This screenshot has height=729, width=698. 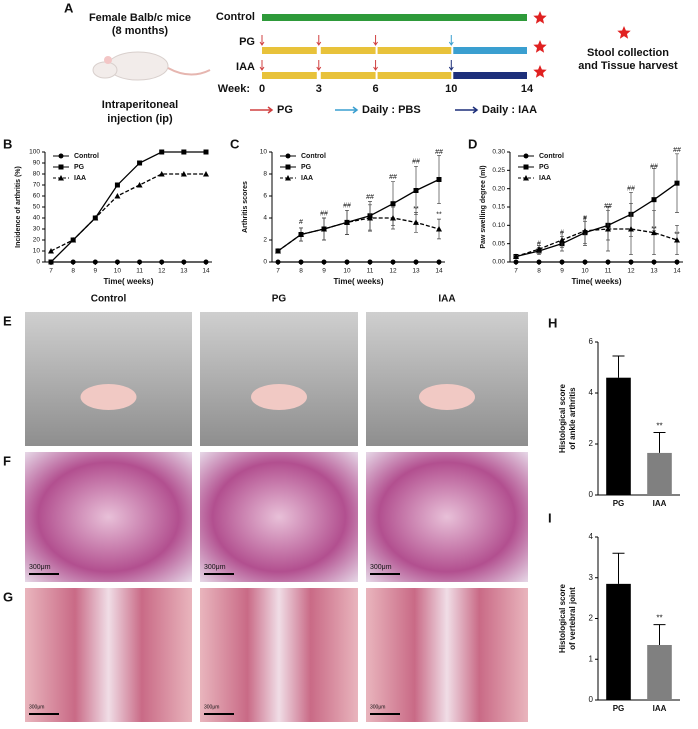 What do you see at coordinates (509, 110) in the screenshot?
I see `legend-label: Daily : IAA` at bounding box center [509, 110].